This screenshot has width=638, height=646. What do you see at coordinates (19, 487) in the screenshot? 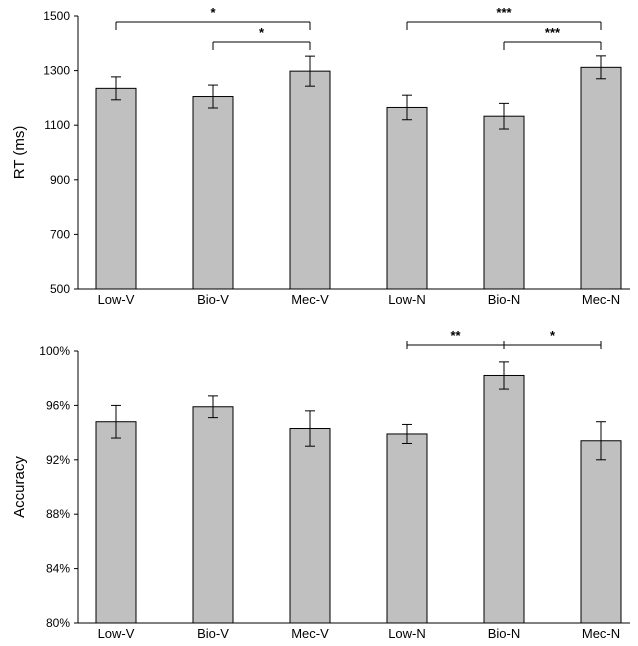
I see `chart2-y-axis-label: Accuracy` at bounding box center [19, 487].